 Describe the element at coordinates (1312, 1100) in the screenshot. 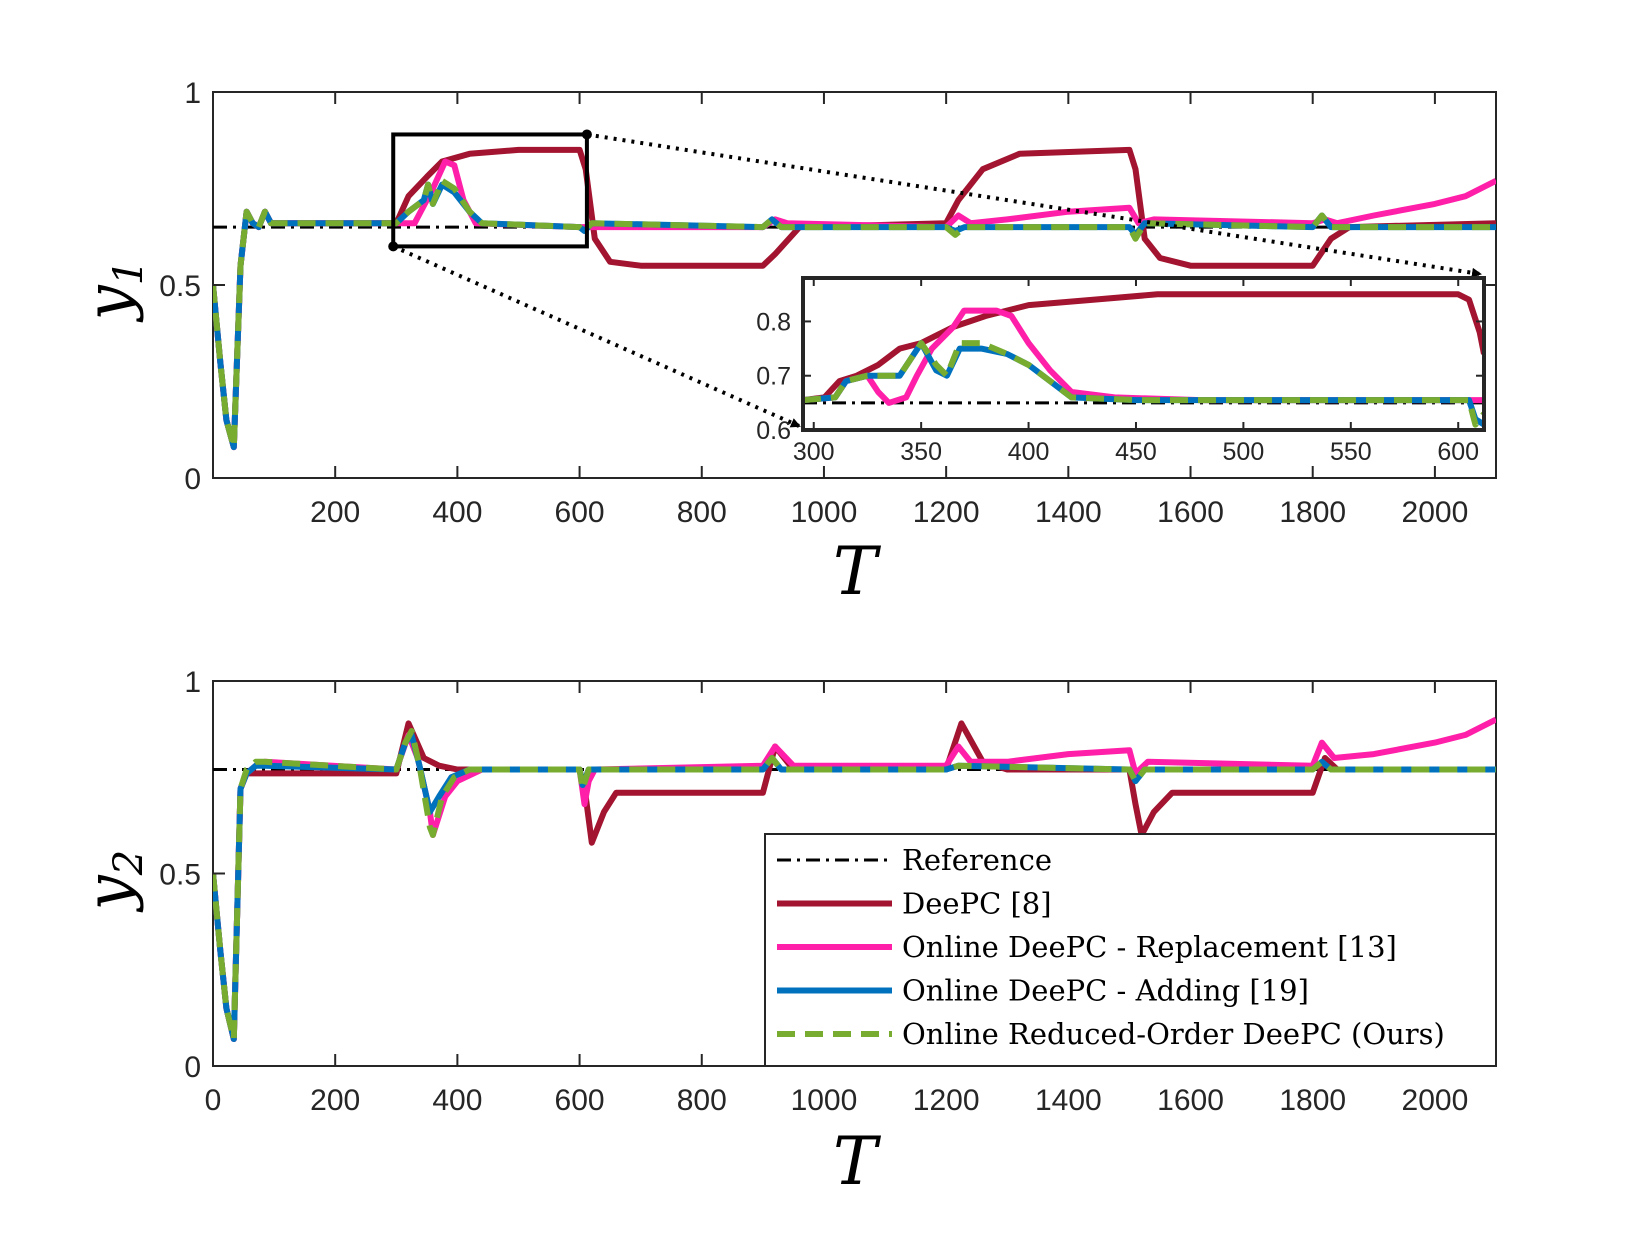

I see `bottom-xtick-label: 1800` at that location.